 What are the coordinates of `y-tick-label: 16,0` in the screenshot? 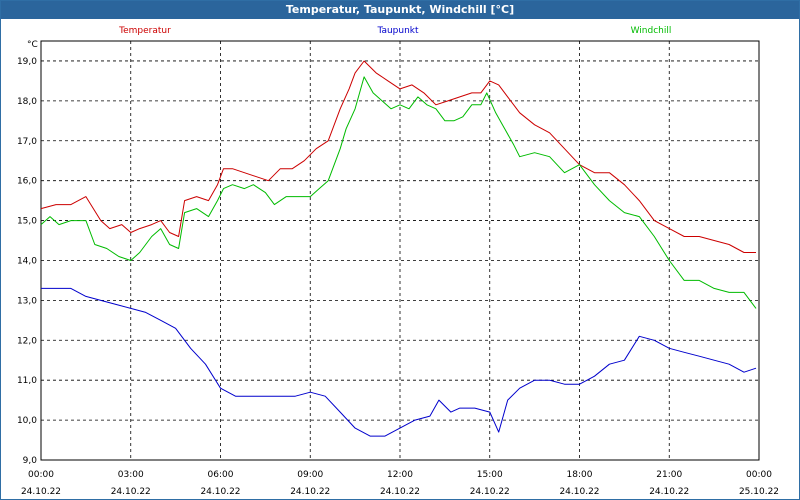 It's located at (27, 182).